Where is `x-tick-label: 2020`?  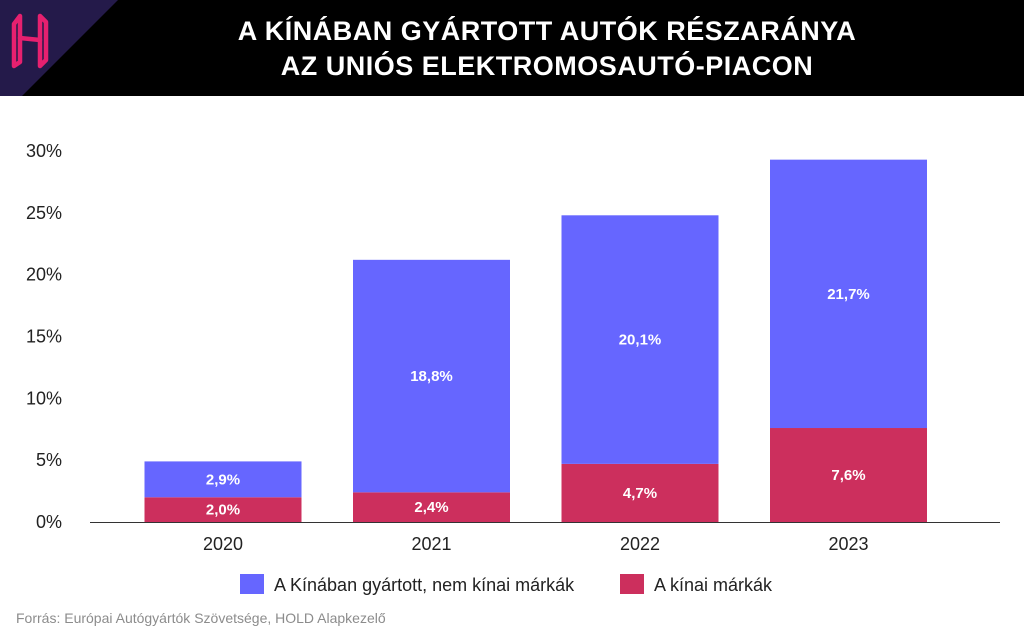
x-tick-label: 2020 is located at coordinates (223, 544).